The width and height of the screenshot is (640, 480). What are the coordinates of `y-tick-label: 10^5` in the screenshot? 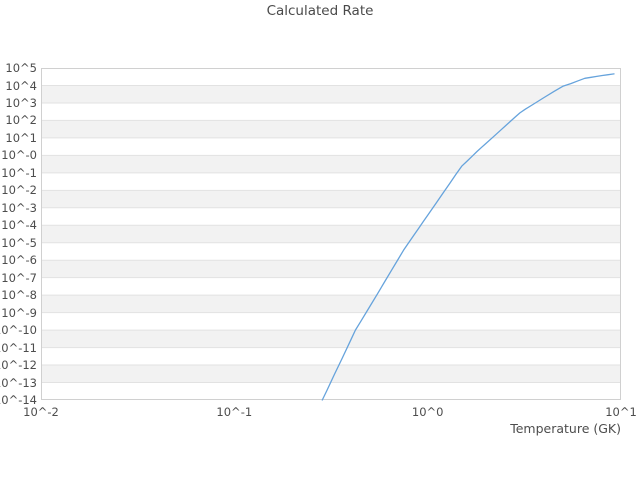 It's located at (21, 68).